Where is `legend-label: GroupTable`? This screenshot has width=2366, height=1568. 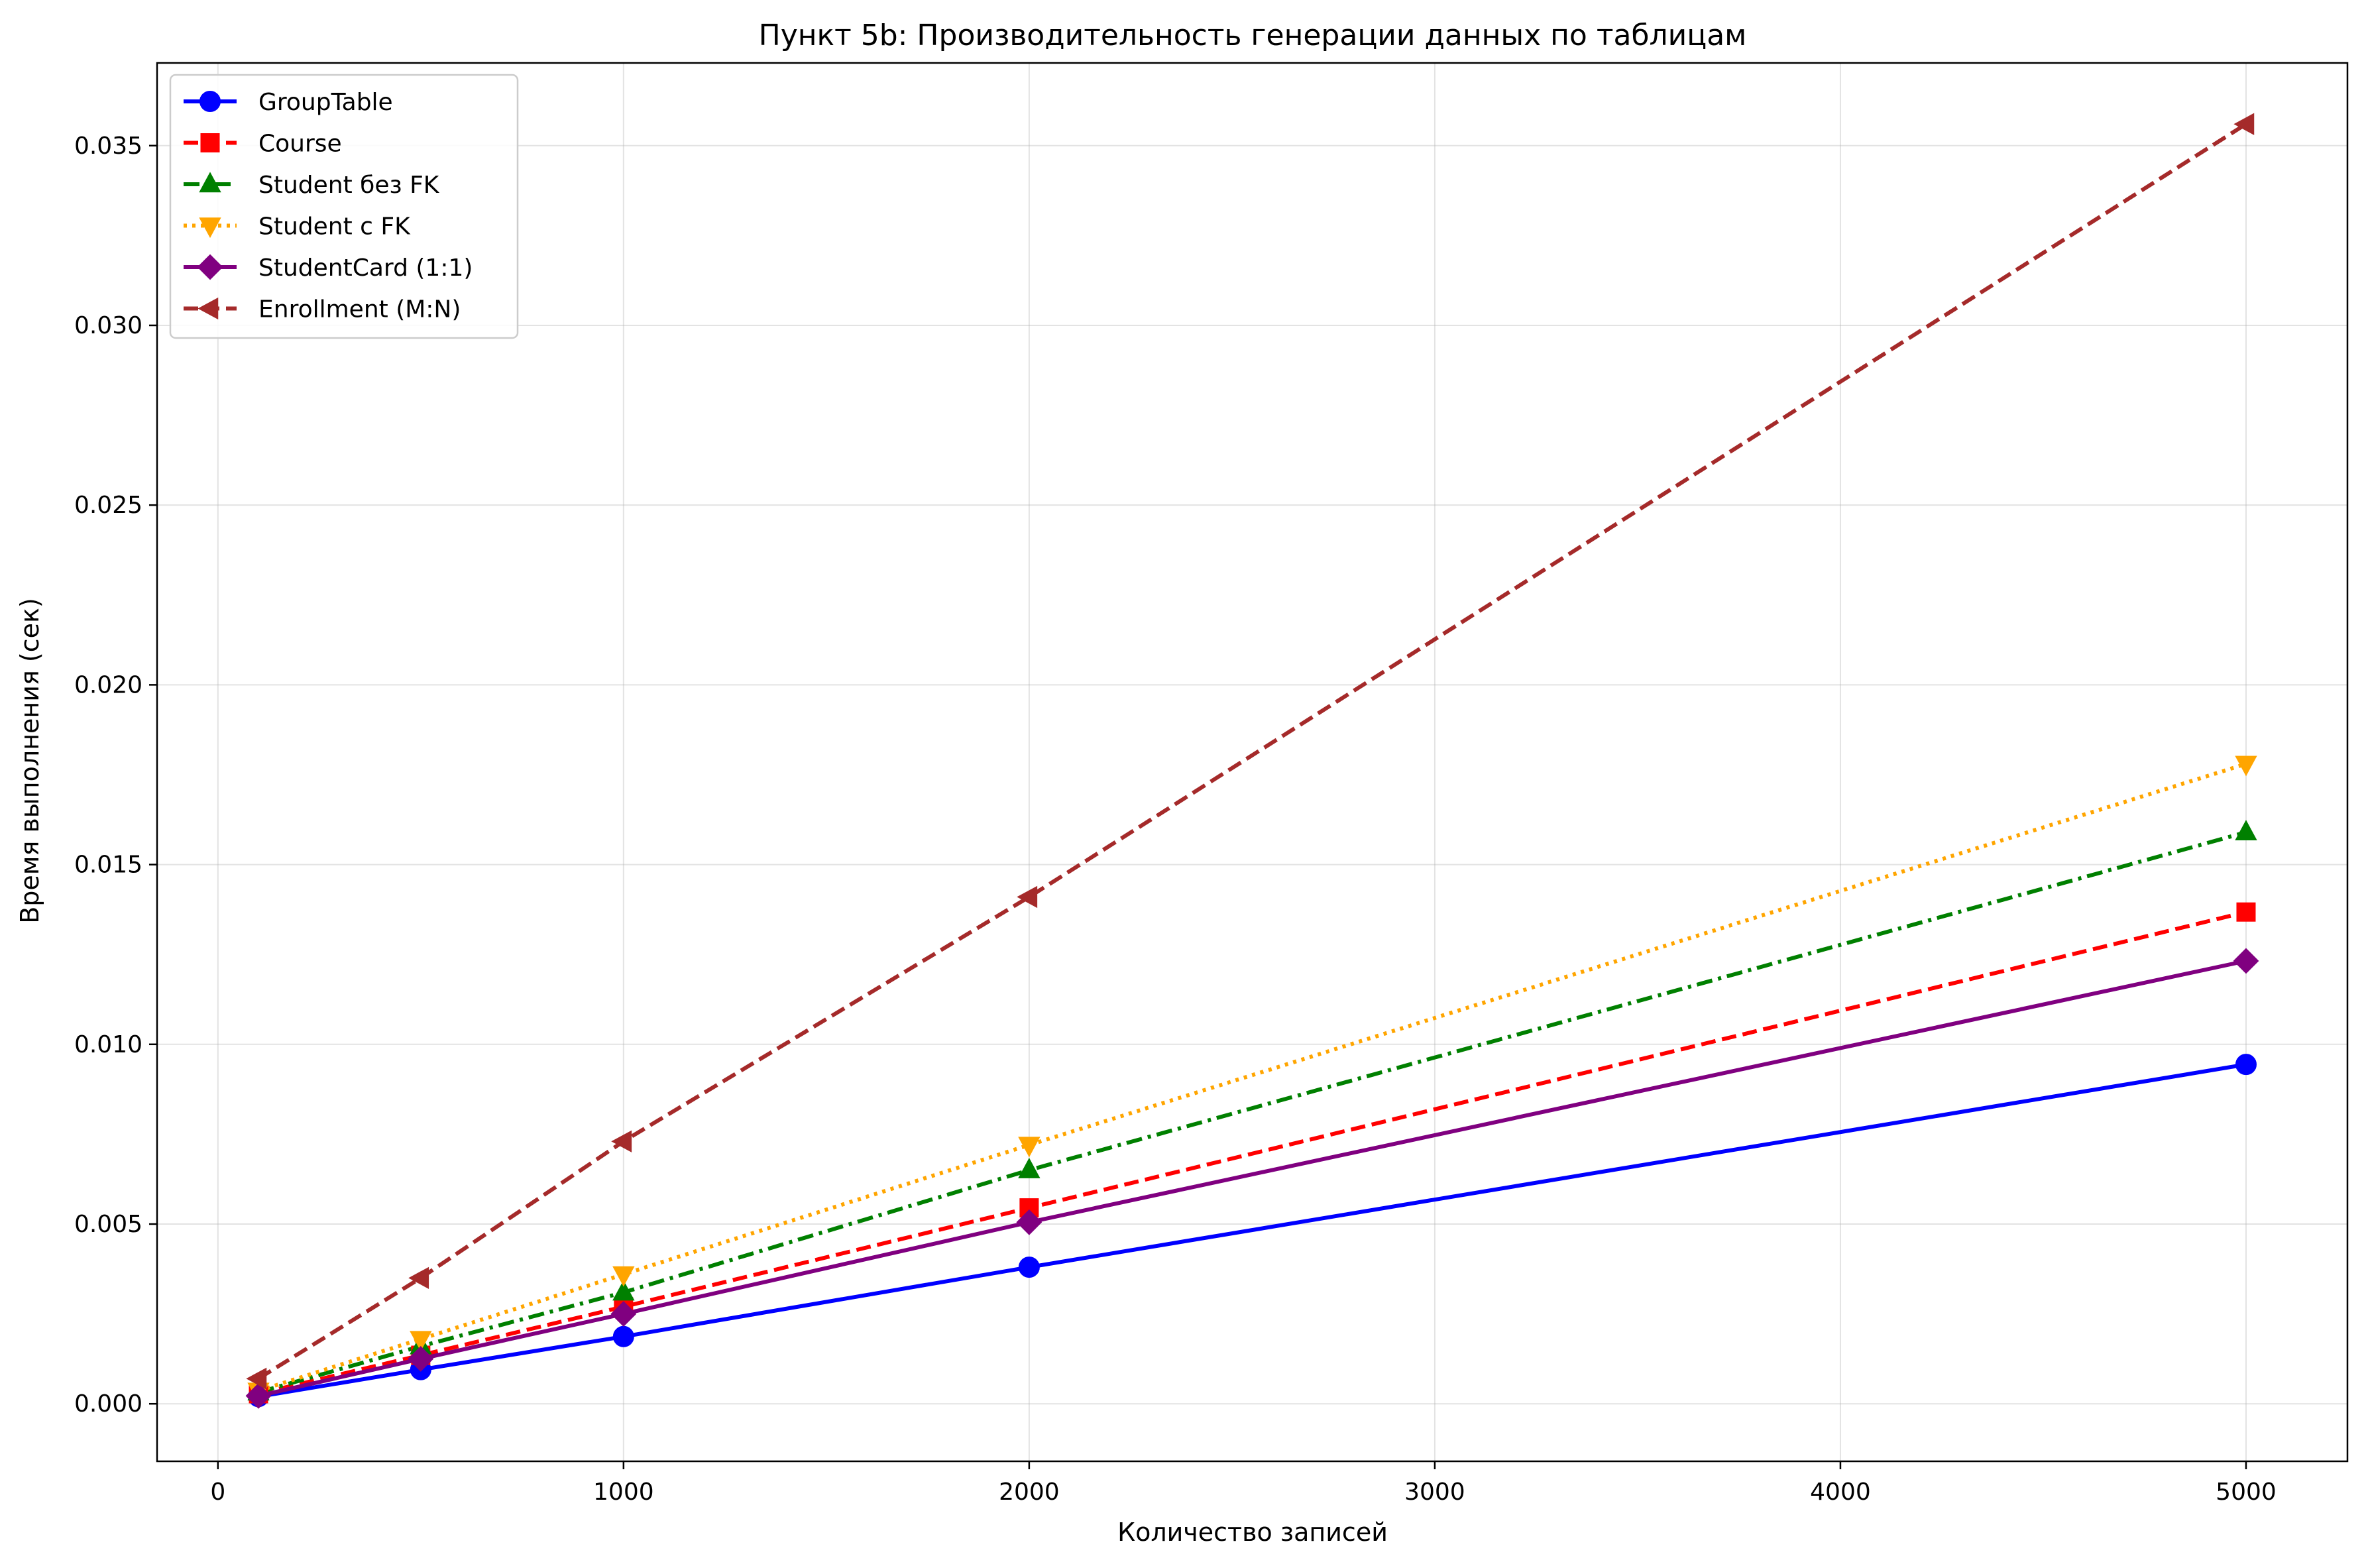
legend-label: GroupTable is located at coordinates (325, 102).